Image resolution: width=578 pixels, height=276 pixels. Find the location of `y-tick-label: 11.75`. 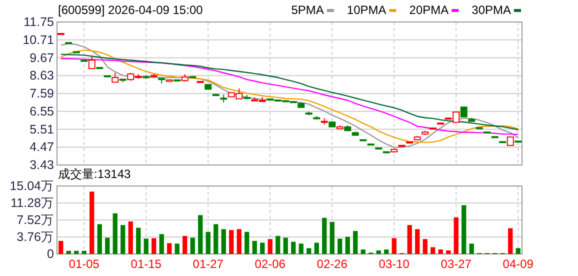

y-tick-label: 11.75 is located at coordinates (39, 22).